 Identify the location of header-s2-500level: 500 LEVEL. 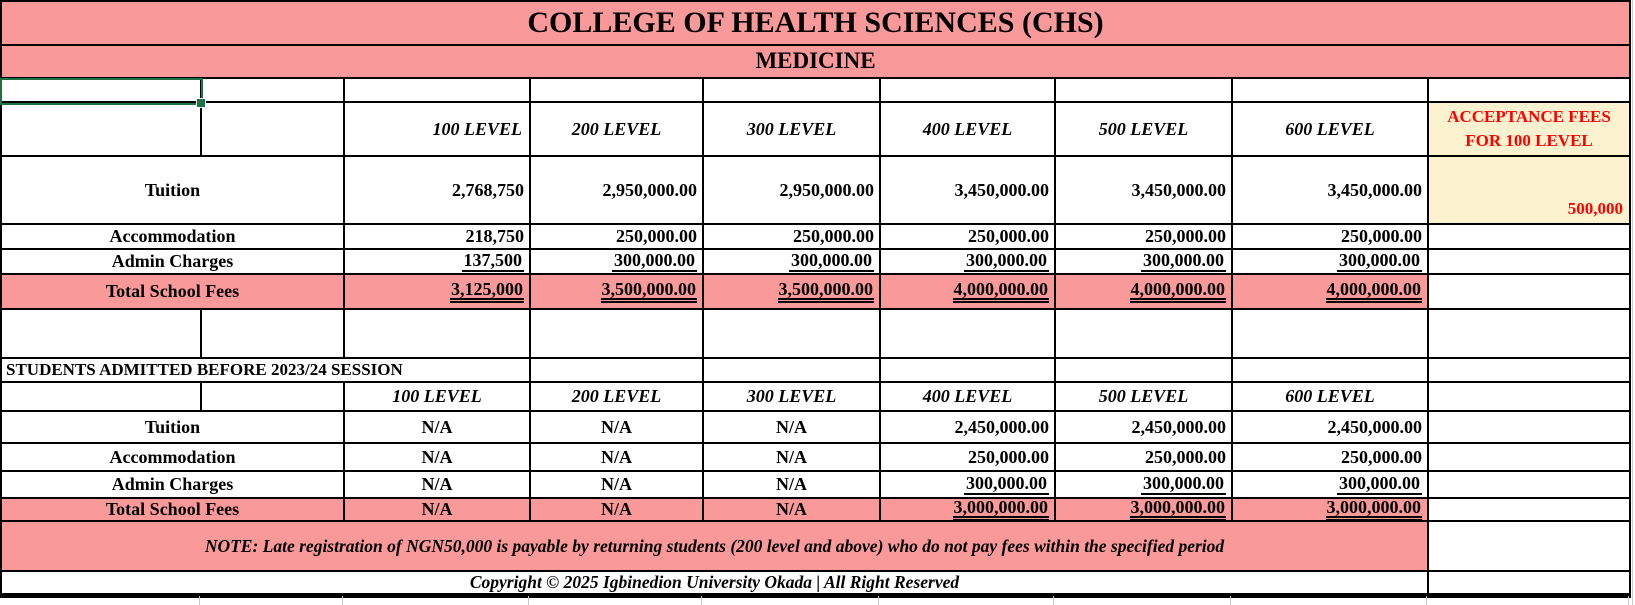
(1144, 397).